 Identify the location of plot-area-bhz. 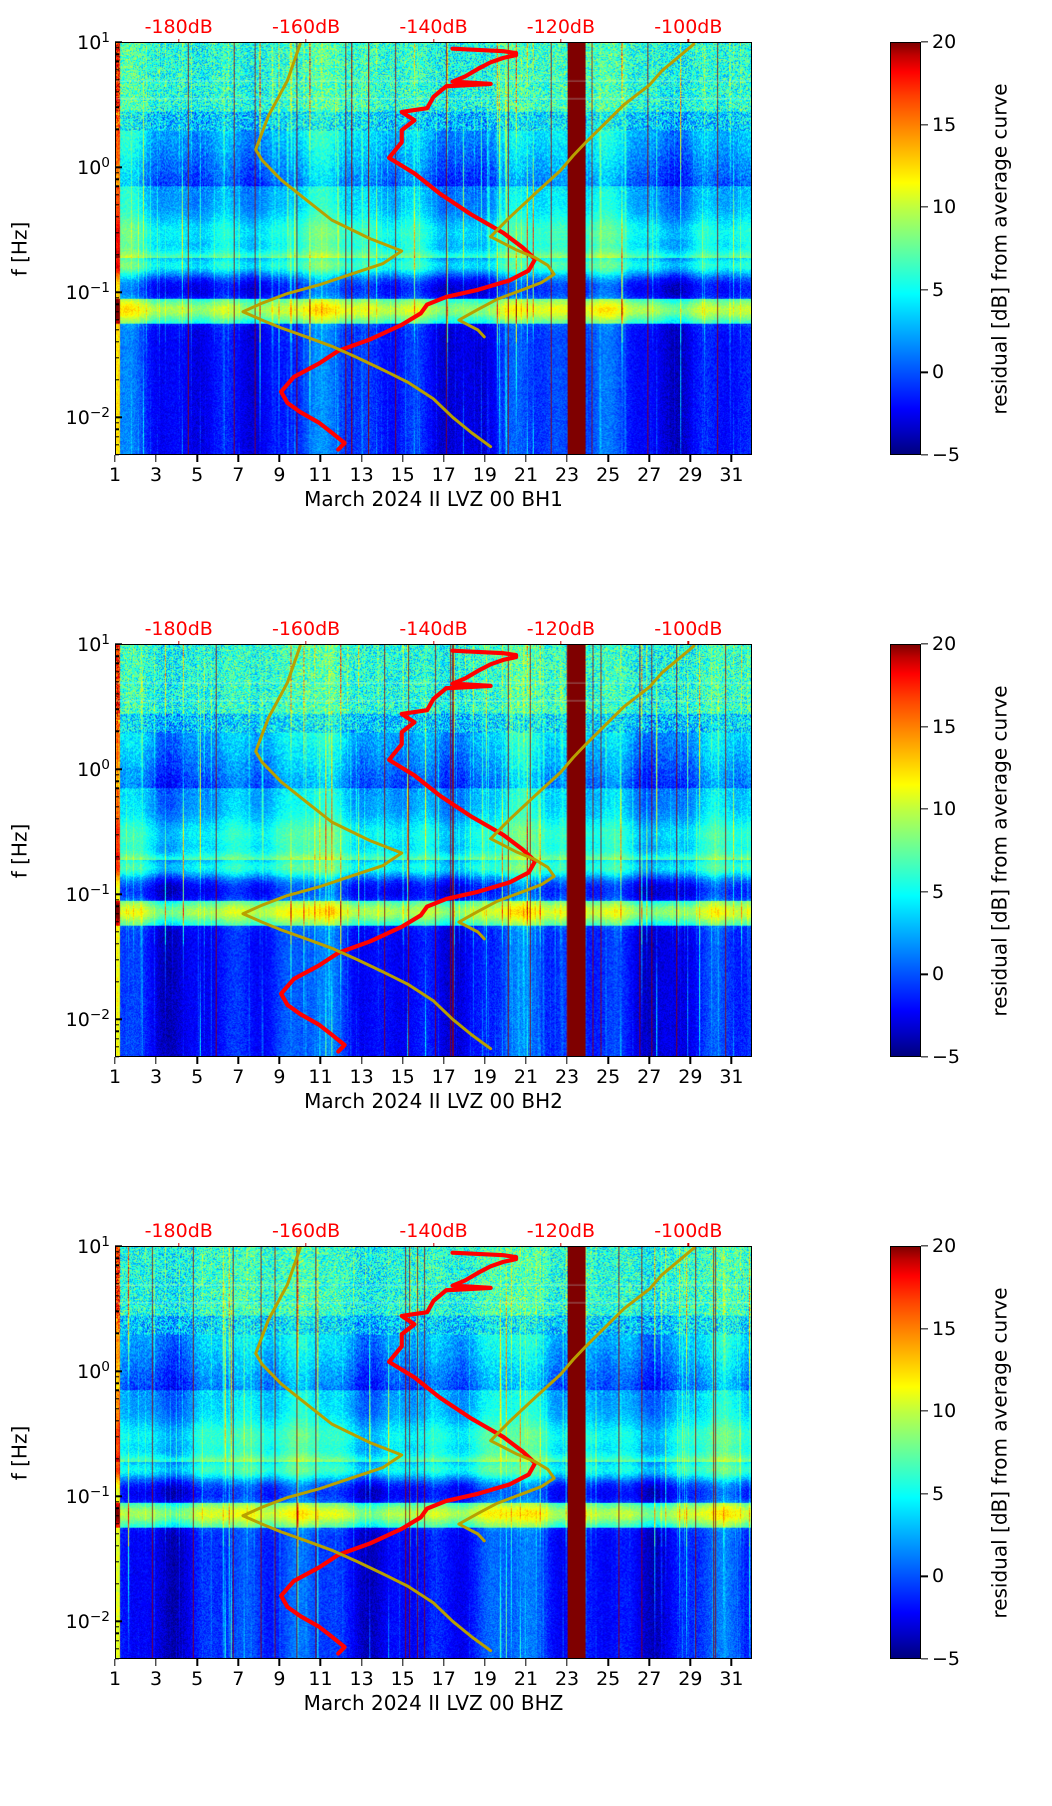
(433, 1452).